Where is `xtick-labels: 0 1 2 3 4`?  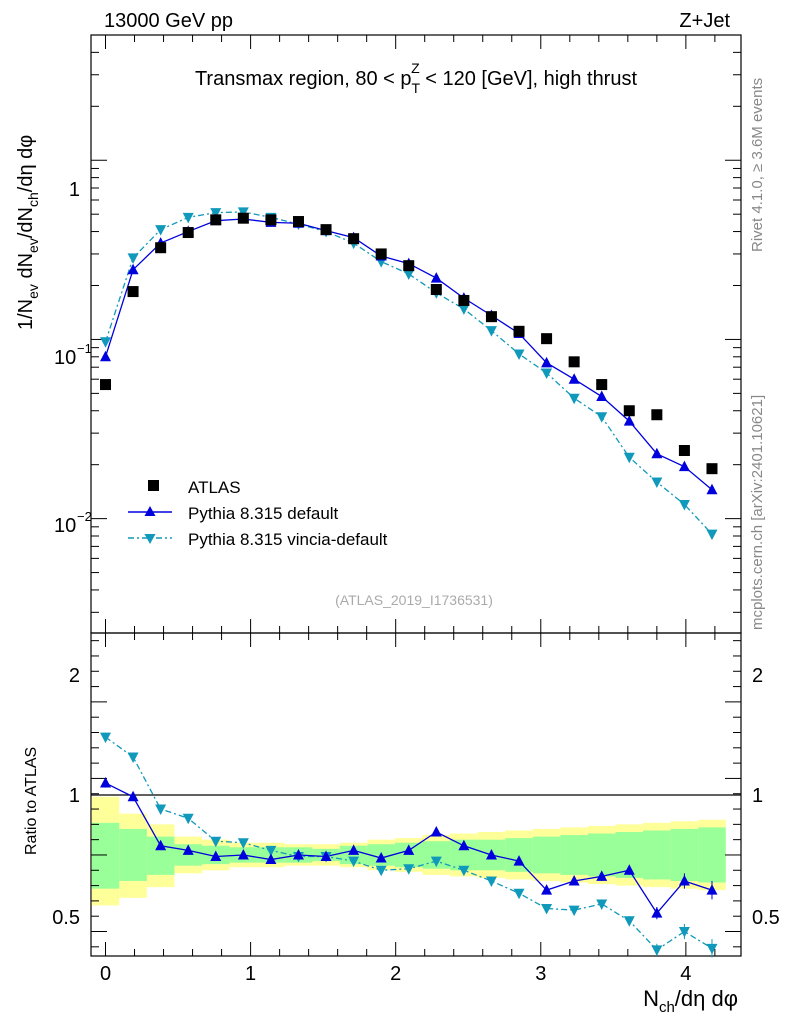 xtick-labels: 0 1 2 3 4 is located at coordinates (395, 974).